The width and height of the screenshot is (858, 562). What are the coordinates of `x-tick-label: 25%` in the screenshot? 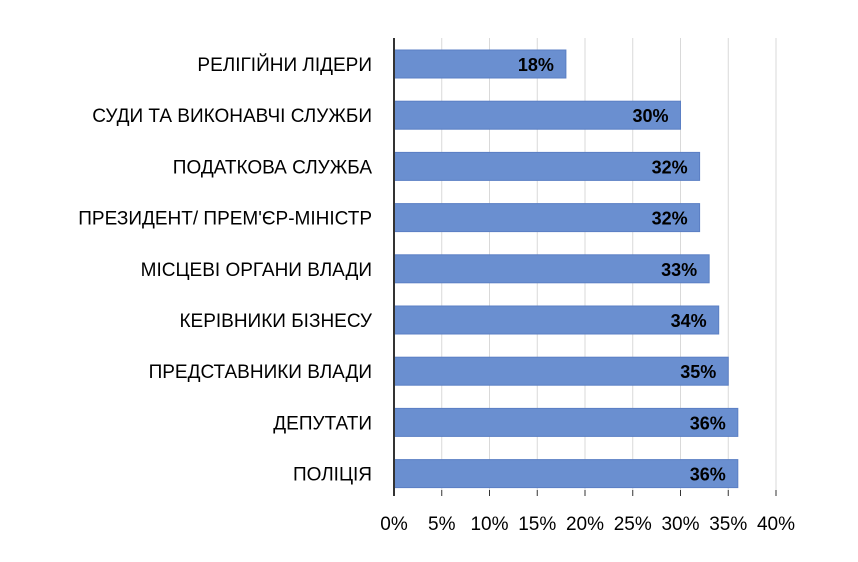 It's located at (633, 524).